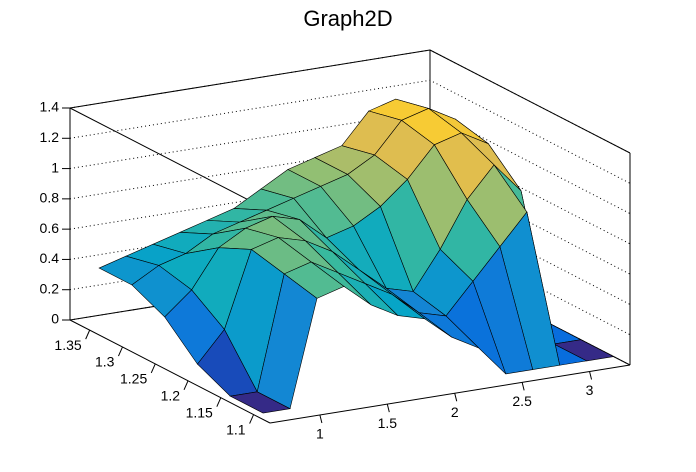 The height and width of the screenshot is (472, 696). Describe the element at coordinates (455, 412) in the screenshot. I see `x-tick-label: 2` at that location.